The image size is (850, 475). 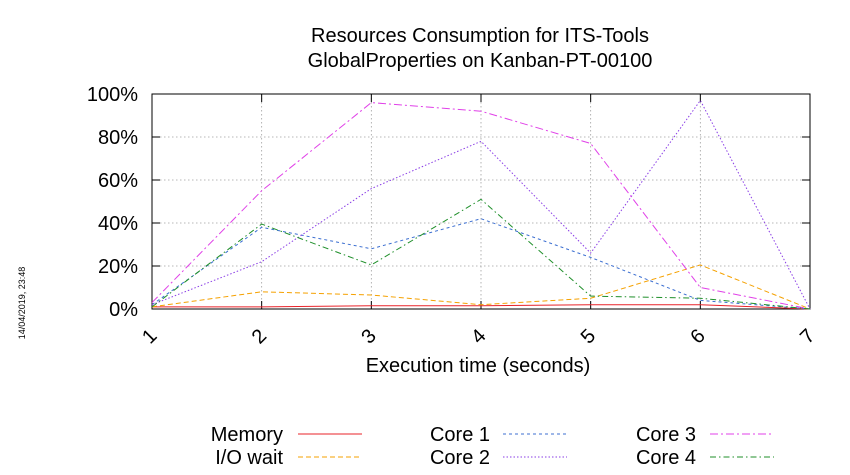 What do you see at coordinates (118, 181) in the screenshot?
I see `y-tick-label: 60%` at bounding box center [118, 181].